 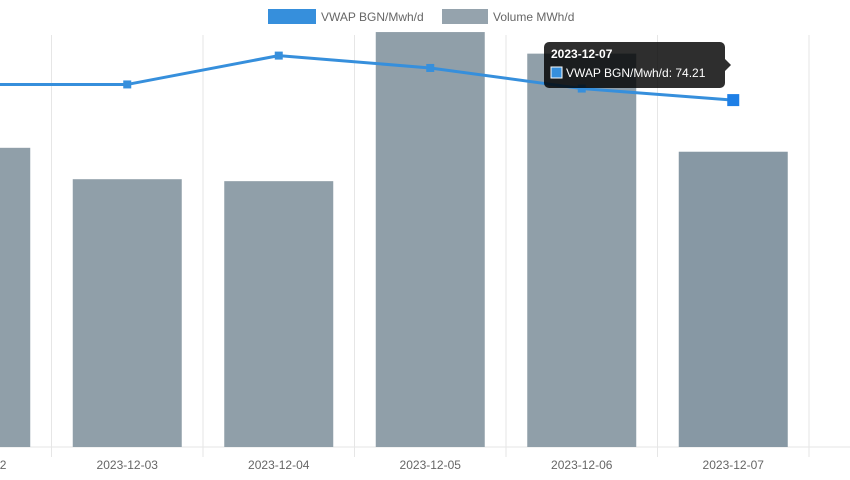 I want to click on legend-label: Volume MWh/d, so click(x=533, y=17).